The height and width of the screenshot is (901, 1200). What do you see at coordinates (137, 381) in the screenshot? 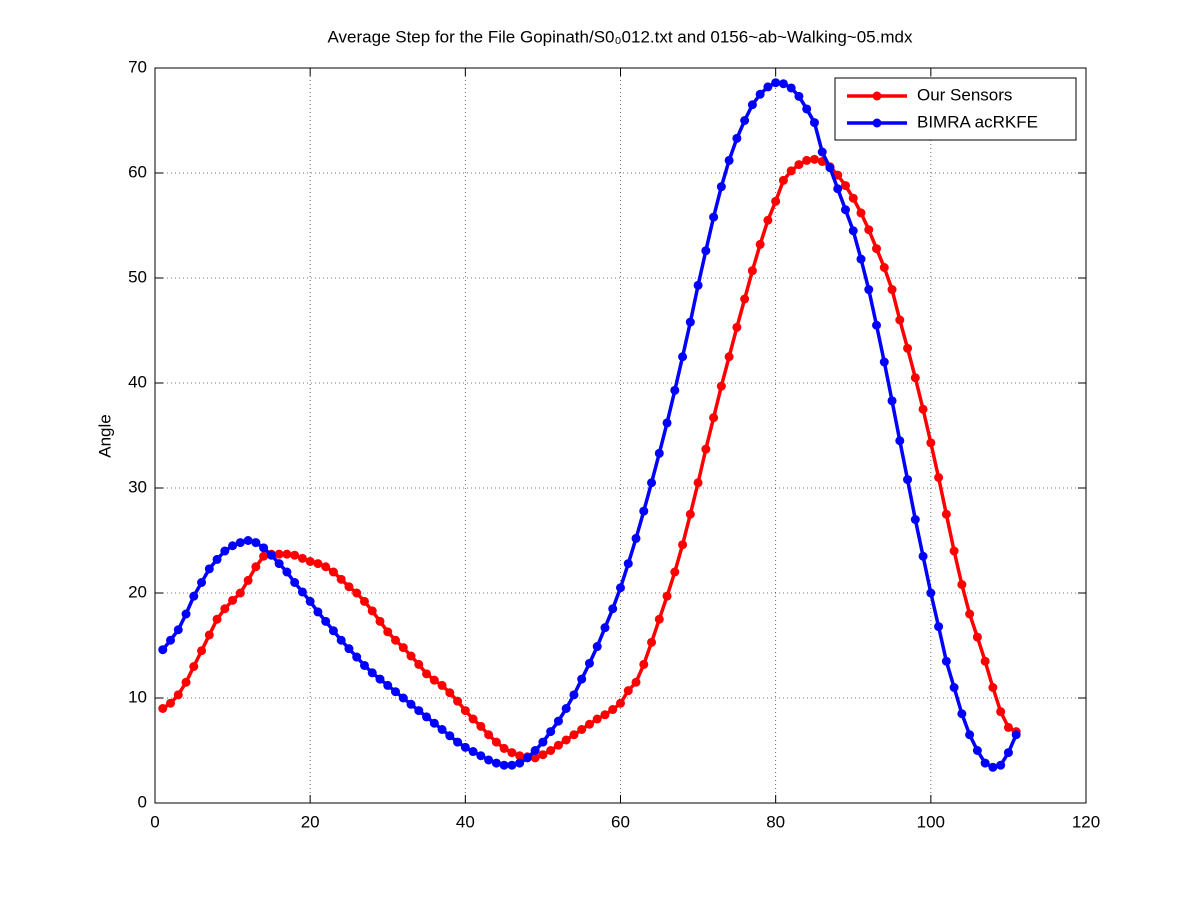
I see `y-tick-label: 40` at bounding box center [137, 381].